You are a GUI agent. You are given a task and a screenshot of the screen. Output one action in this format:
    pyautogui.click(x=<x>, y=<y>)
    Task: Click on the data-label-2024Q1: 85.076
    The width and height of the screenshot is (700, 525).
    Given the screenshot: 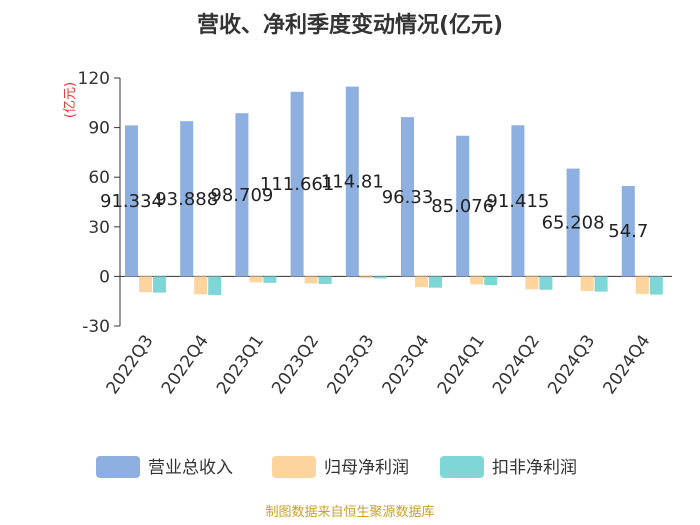 What is the action you would take?
    pyautogui.click(x=462, y=206)
    